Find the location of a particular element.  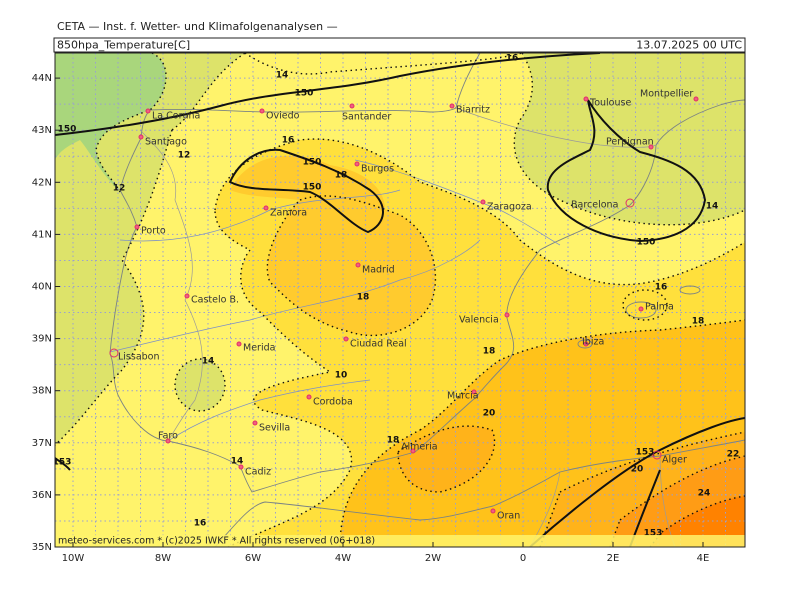

city-label: Montpellier is located at coordinates (666, 94).